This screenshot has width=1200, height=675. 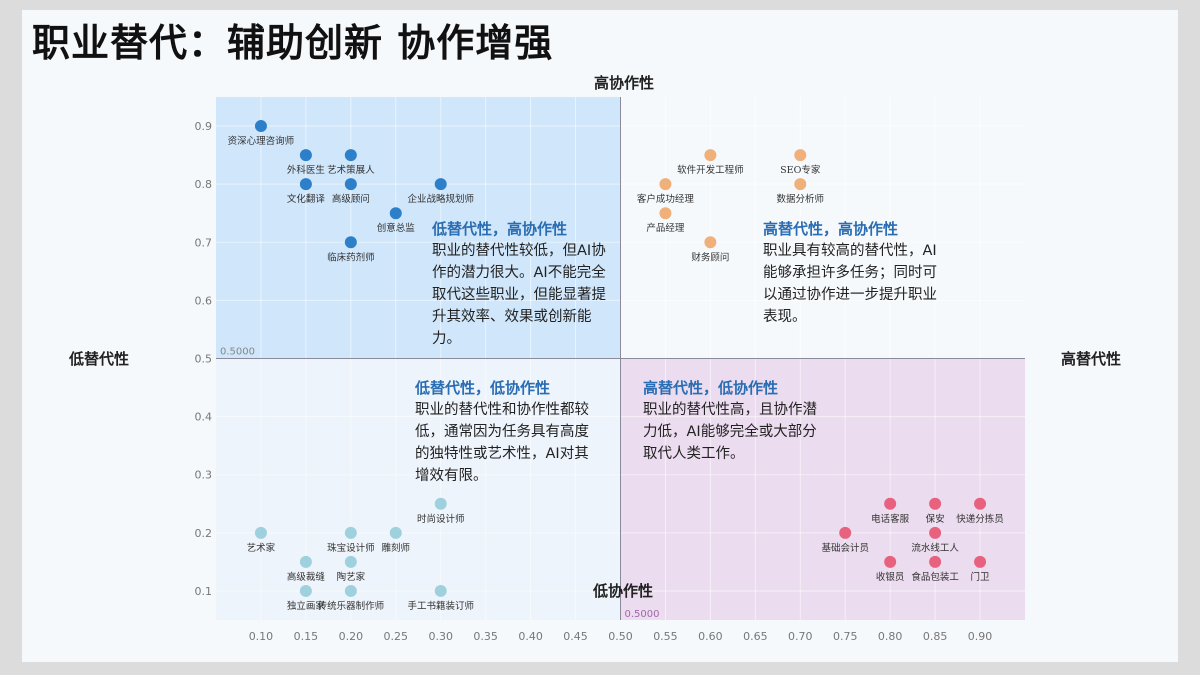 What do you see at coordinates (204, 184) in the screenshot?
I see `y-tick-label: 0.8` at bounding box center [204, 184].